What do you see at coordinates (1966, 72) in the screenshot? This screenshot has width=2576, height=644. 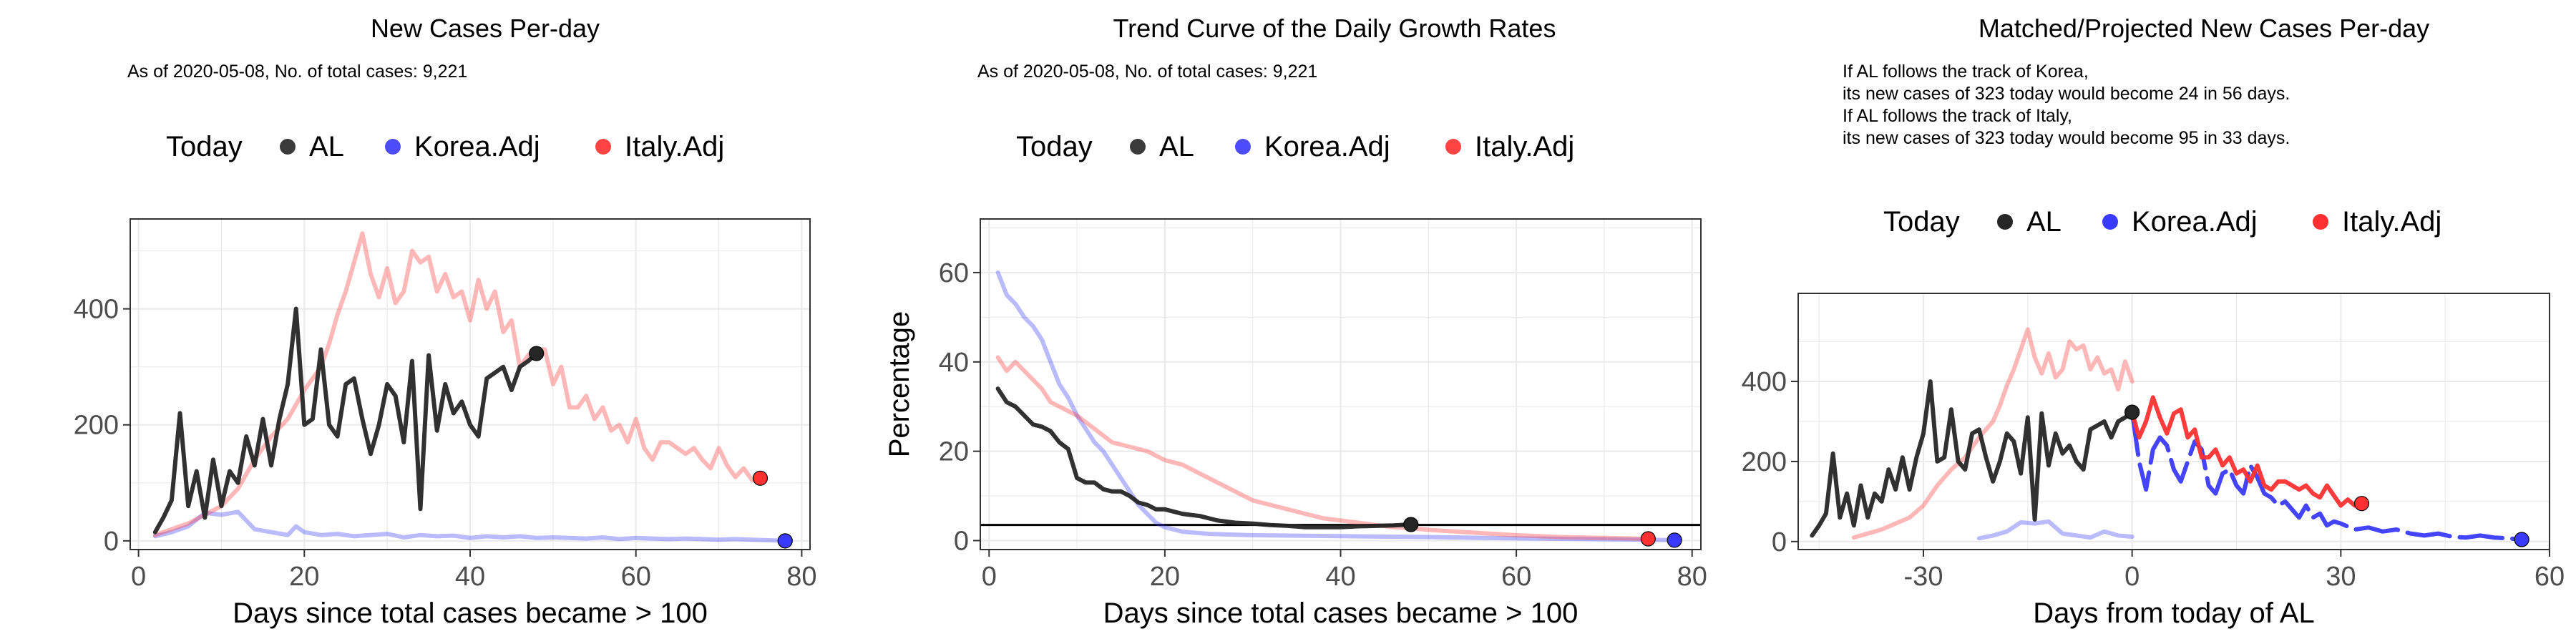 I see `annotation-line: If AL follows the track of Korea,` at bounding box center [1966, 72].